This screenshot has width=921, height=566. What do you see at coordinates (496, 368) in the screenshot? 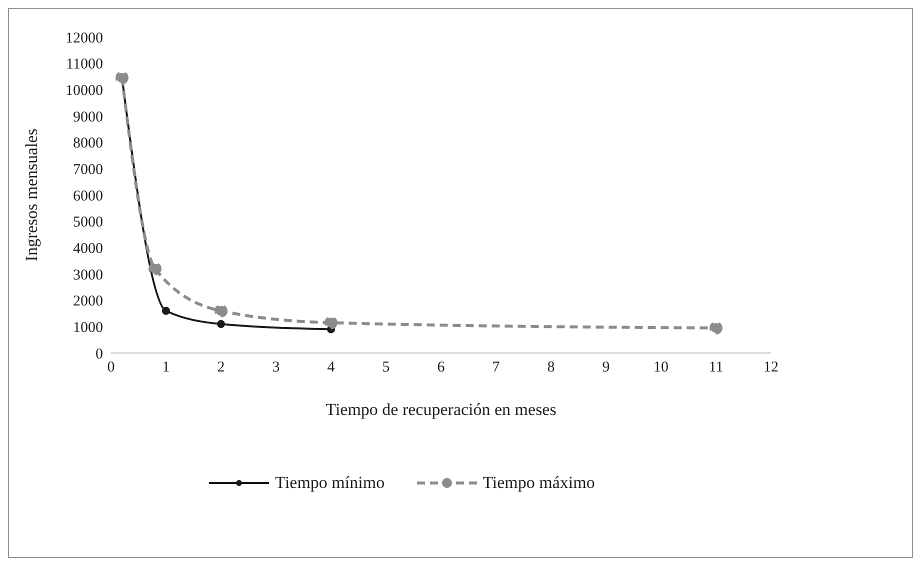
I see `x-tick-label: 7` at bounding box center [496, 368].